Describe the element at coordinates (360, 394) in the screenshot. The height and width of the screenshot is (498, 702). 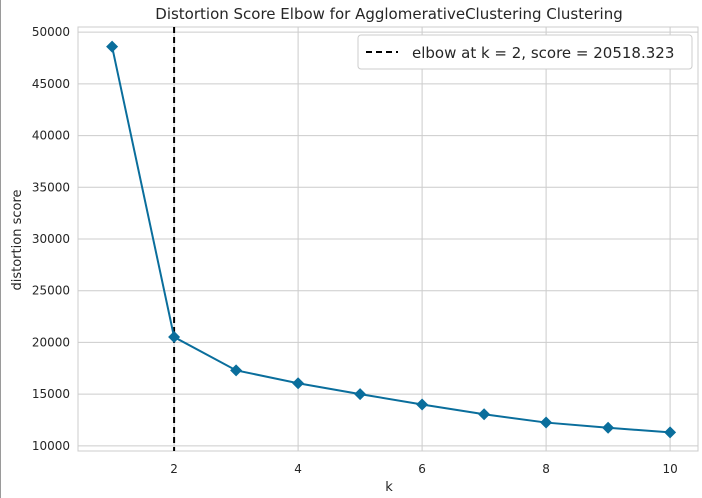
I see `data-point-k5` at that location.